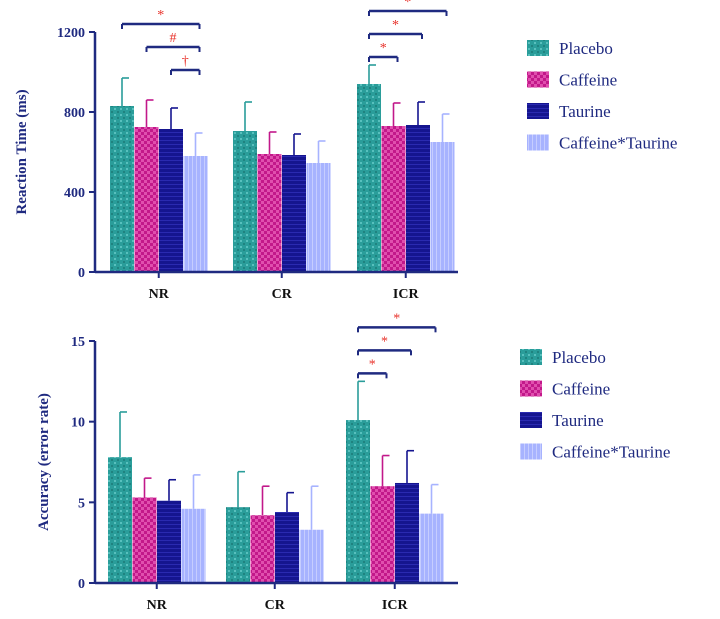 The height and width of the screenshot is (619, 720). Describe the element at coordinates (74, 113) in the screenshot. I see `y-tick-label: 800` at that location.